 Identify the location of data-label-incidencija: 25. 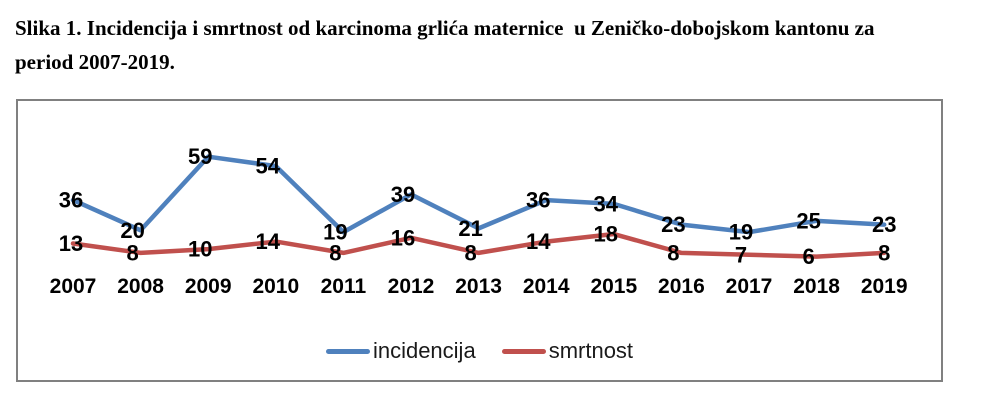
(808, 220).